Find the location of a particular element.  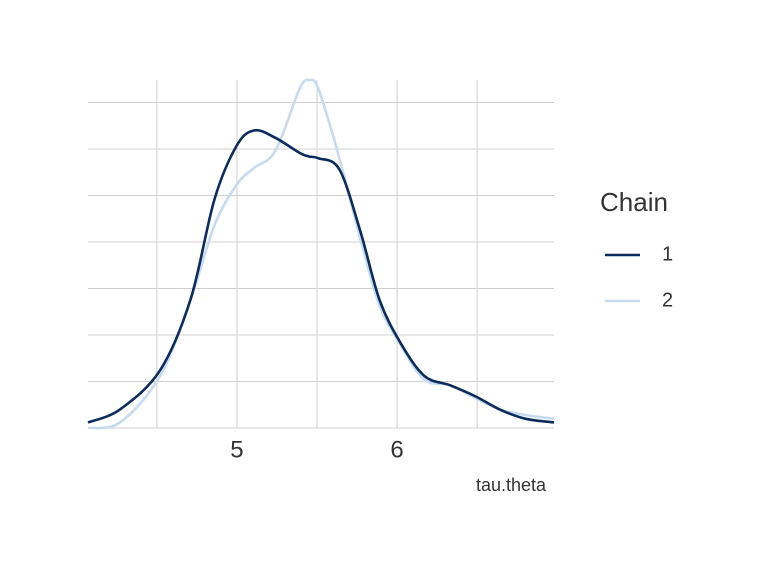

legend-label: 2 is located at coordinates (667, 300).